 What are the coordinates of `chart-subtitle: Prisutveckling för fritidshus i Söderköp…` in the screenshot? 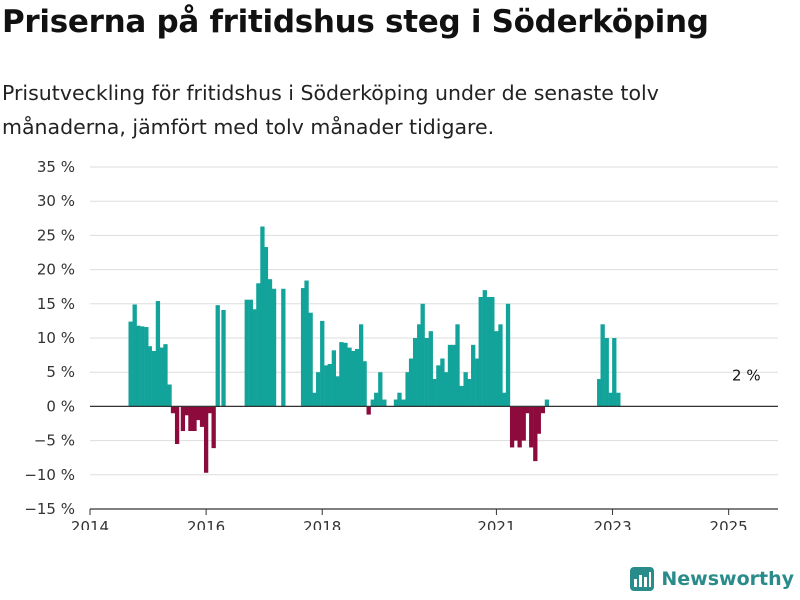 It's located at (330, 110).